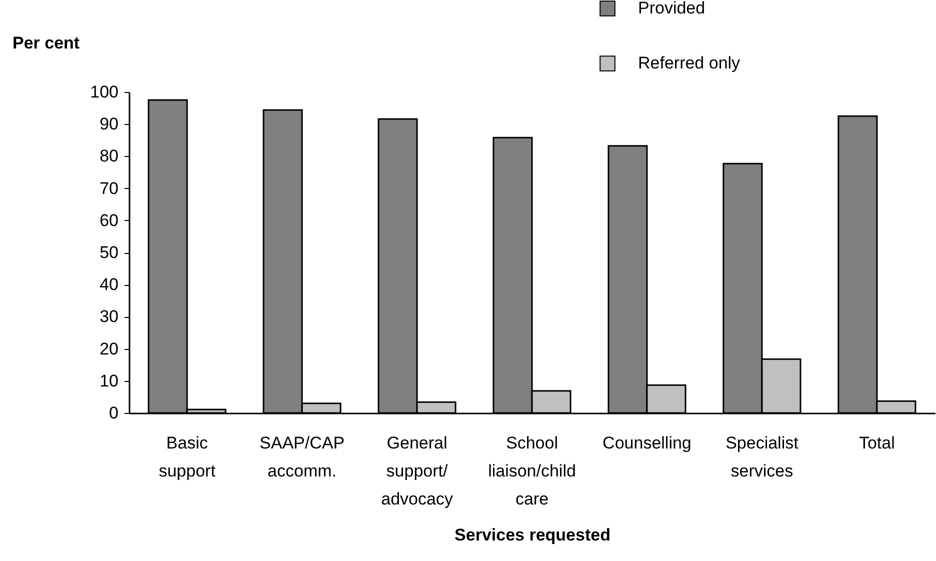 This screenshot has height=561, width=936. Describe the element at coordinates (109, 156) in the screenshot. I see `y-tick-label: 80` at that location.